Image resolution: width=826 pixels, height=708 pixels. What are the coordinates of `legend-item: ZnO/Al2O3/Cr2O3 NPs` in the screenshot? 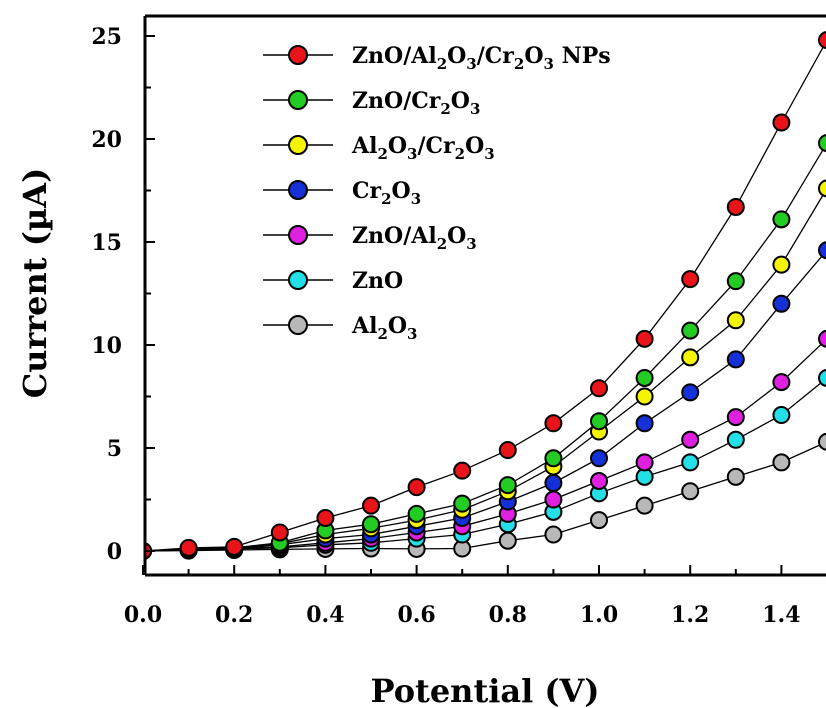 It's located at (437, 58).